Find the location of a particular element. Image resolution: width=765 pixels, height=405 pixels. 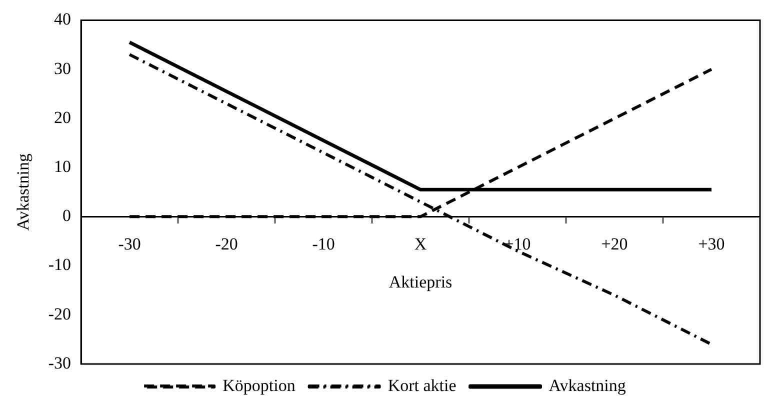

y-tick-label: -10 is located at coordinates (60, 264).